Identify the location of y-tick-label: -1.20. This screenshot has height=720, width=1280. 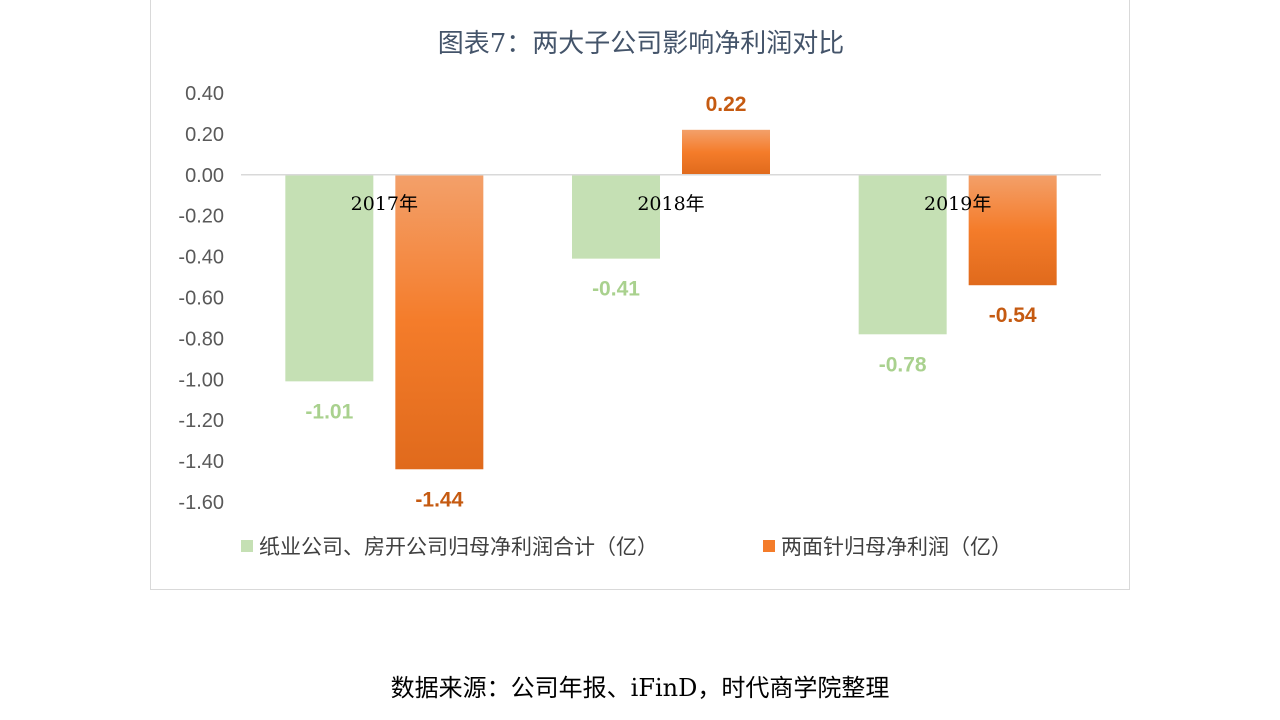
(201, 421).